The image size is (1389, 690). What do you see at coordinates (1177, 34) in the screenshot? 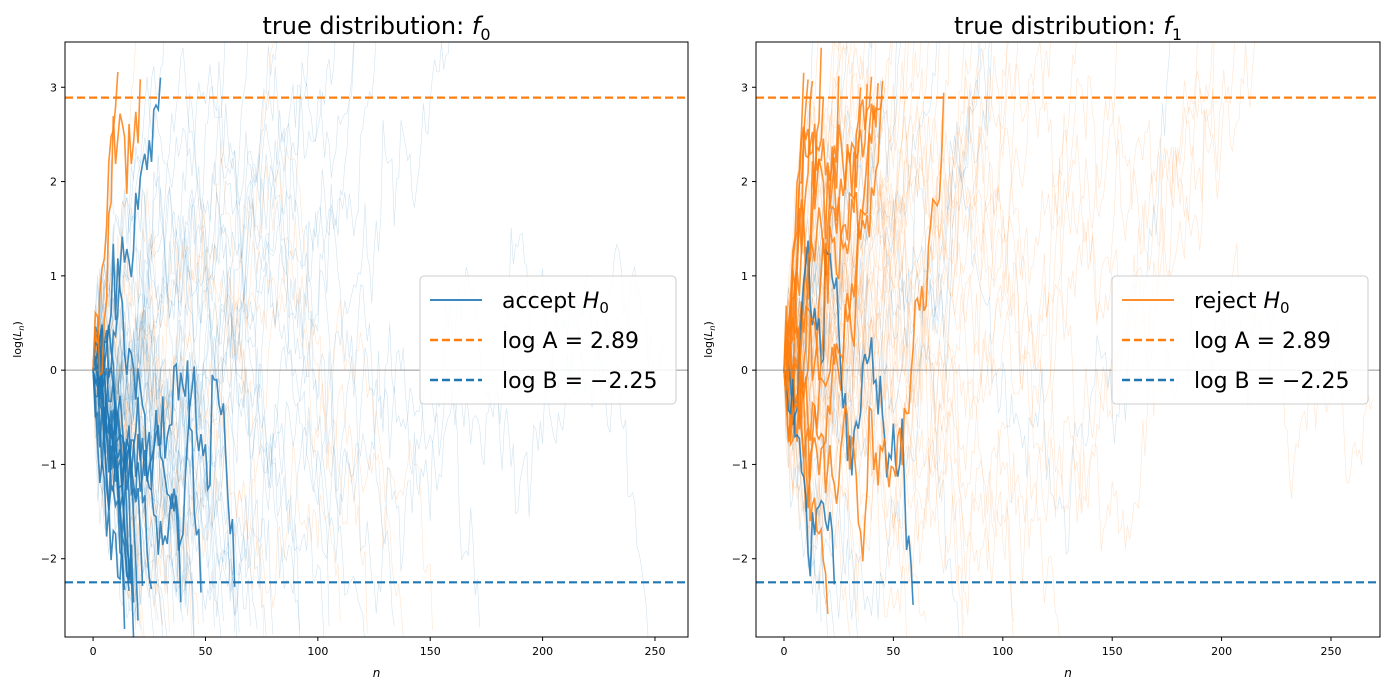
I see `title-sub: 1` at bounding box center [1177, 34].